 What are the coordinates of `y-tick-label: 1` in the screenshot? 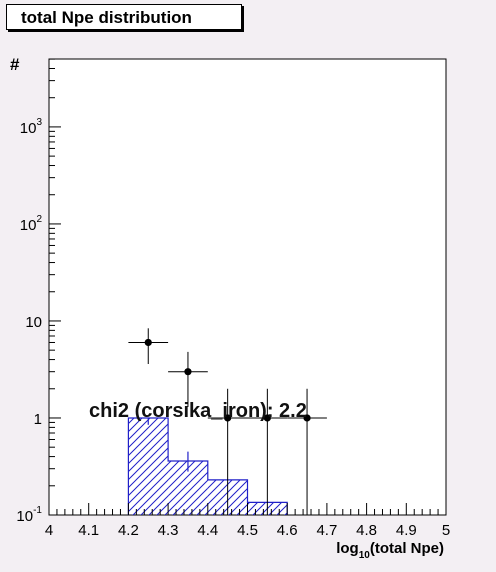 It's located at (38, 419).